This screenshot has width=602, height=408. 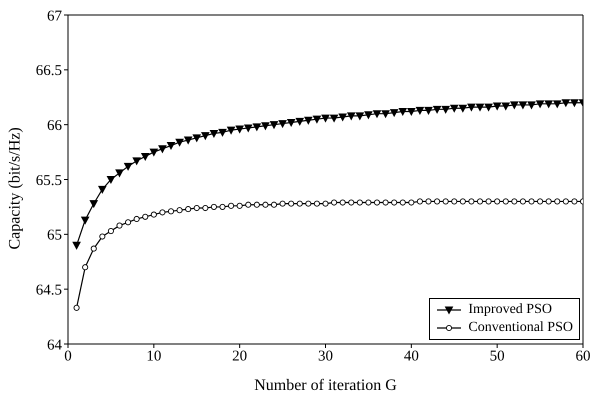 What do you see at coordinates (49, 71) in the screenshot?
I see `y-tick-label: 66.5` at bounding box center [49, 71].